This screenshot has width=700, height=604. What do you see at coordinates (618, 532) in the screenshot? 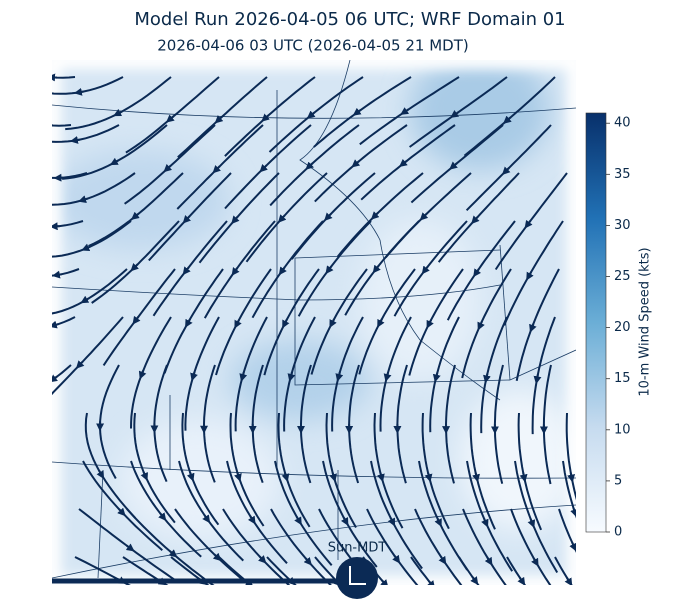
I see `colorbar-tick-label: 0` at bounding box center [618, 532].